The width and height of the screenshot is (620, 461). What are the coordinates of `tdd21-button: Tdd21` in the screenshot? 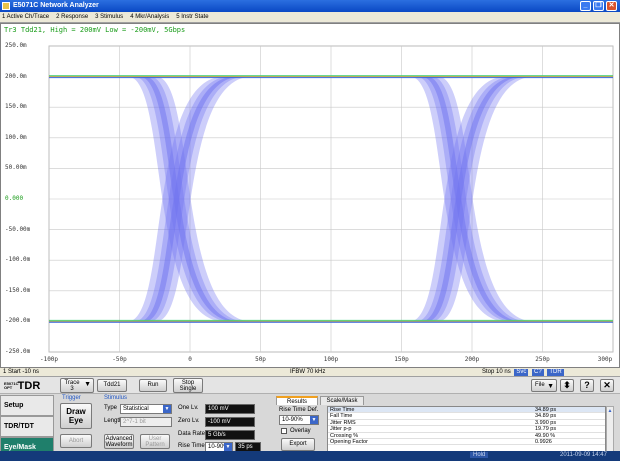 It's located at (112, 385).